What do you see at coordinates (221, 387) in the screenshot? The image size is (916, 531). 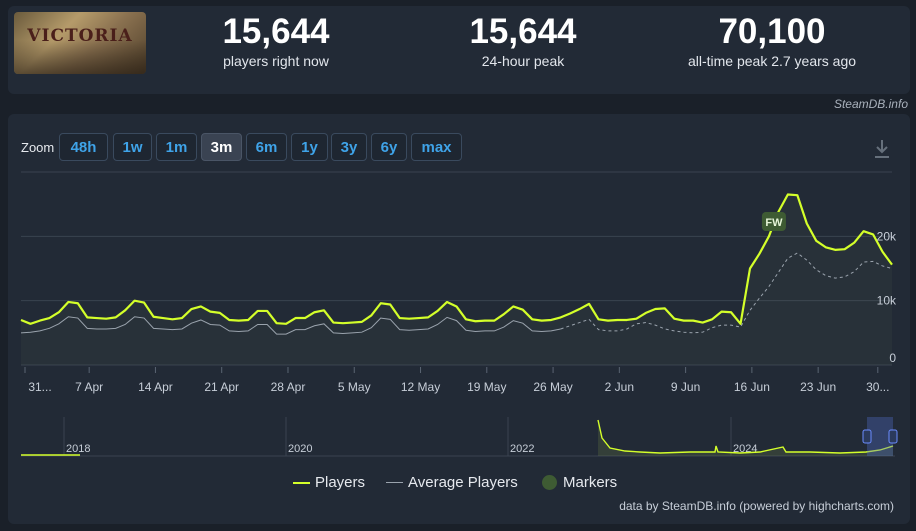 I see `x-tick-label: 21 Apr` at bounding box center [221, 387].